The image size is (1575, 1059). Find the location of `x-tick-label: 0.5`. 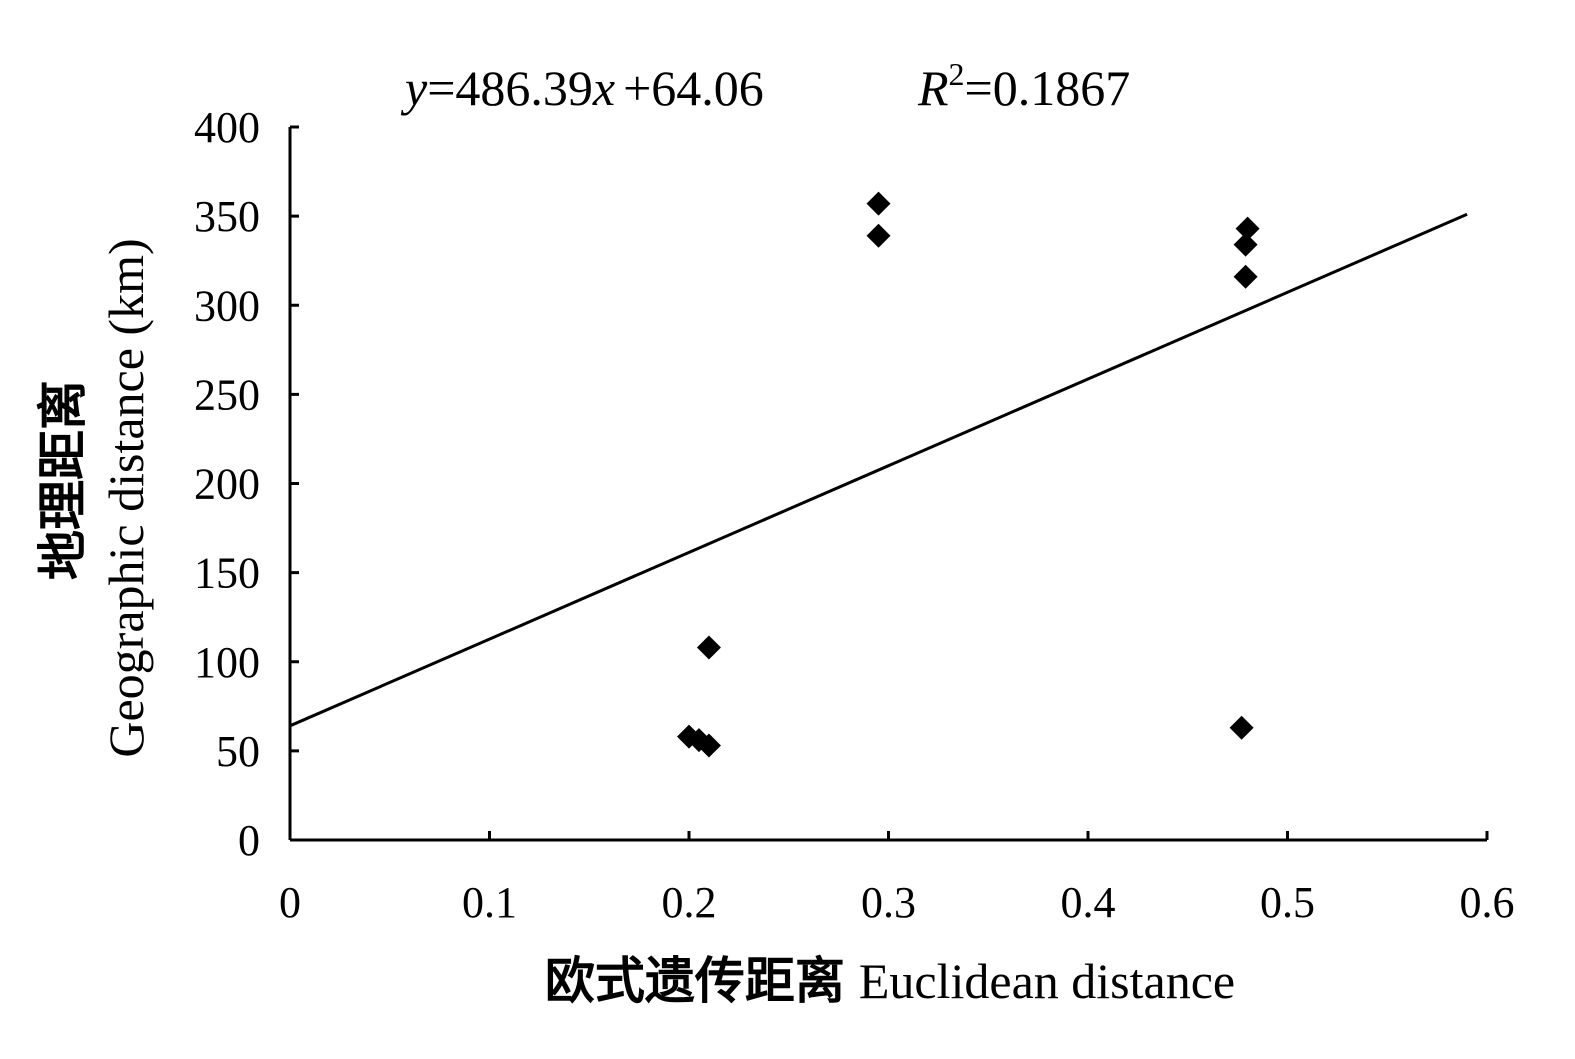

x-tick-label: 0.5 is located at coordinates (1287, 902).